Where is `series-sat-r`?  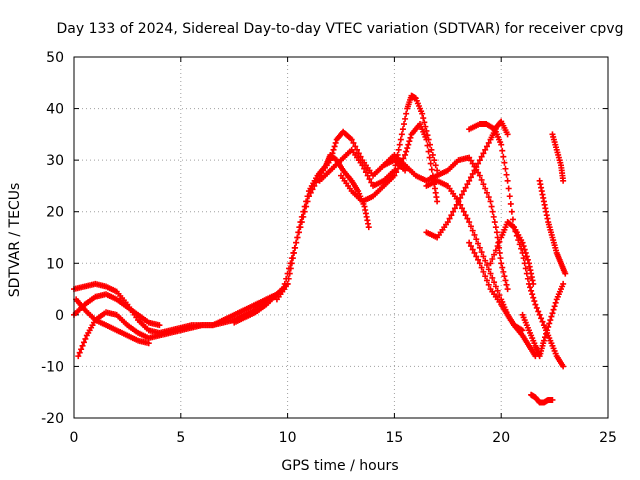
series-sat-r is located at coordinates (558, 157).